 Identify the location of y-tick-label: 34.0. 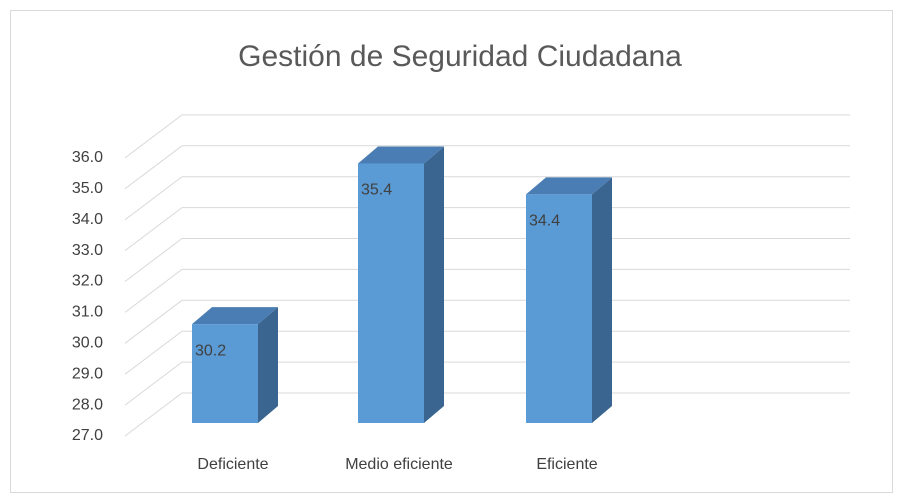
(87, 219).